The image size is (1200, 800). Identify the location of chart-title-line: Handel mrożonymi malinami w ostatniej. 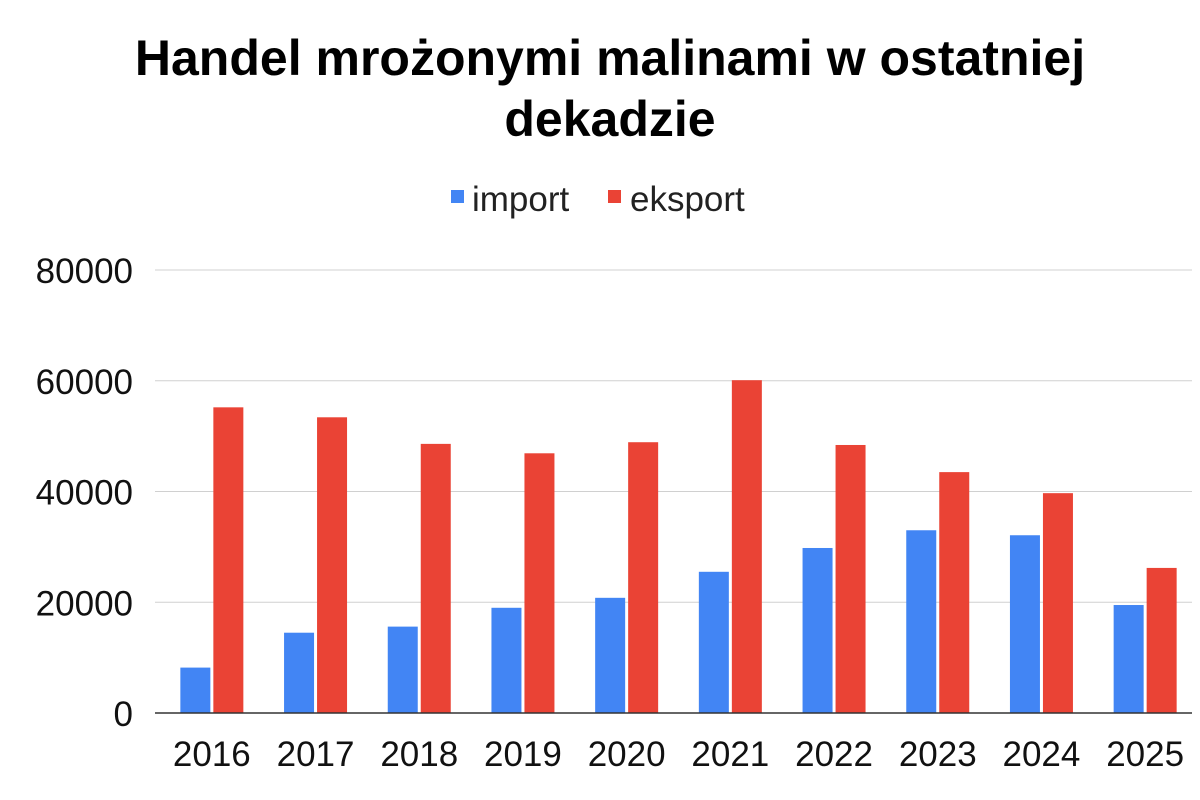
(610, 58).